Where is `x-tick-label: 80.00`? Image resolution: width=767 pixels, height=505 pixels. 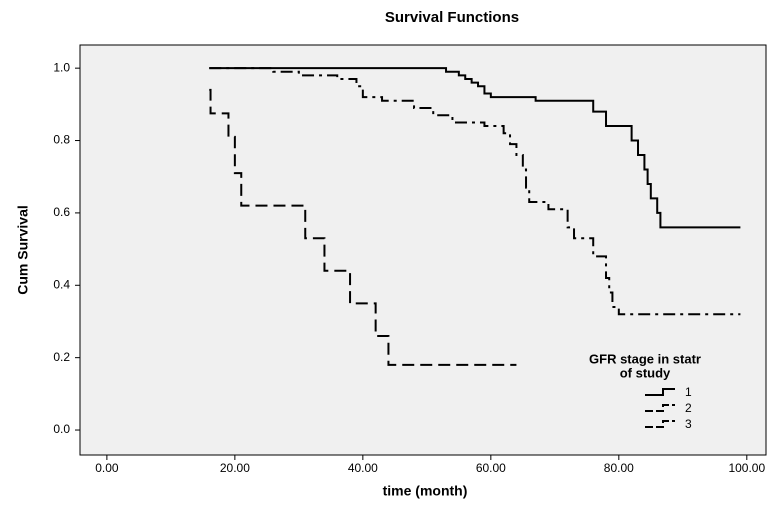
x-tick-label: 80.00 is located at coordinates (619, 468).